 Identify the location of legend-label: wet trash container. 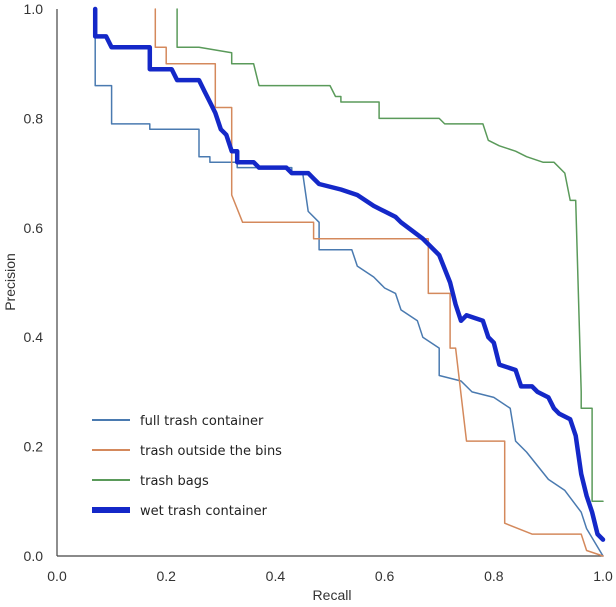
(204, 511).